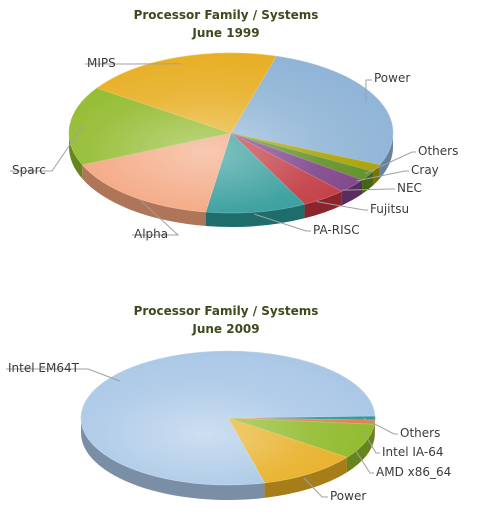 This screenshot has height=519, width=480. What do you see at coordinates (173, 459) in the screenshot?
I see `slice-side-intel-em64t` at bounding box center [173, 459].